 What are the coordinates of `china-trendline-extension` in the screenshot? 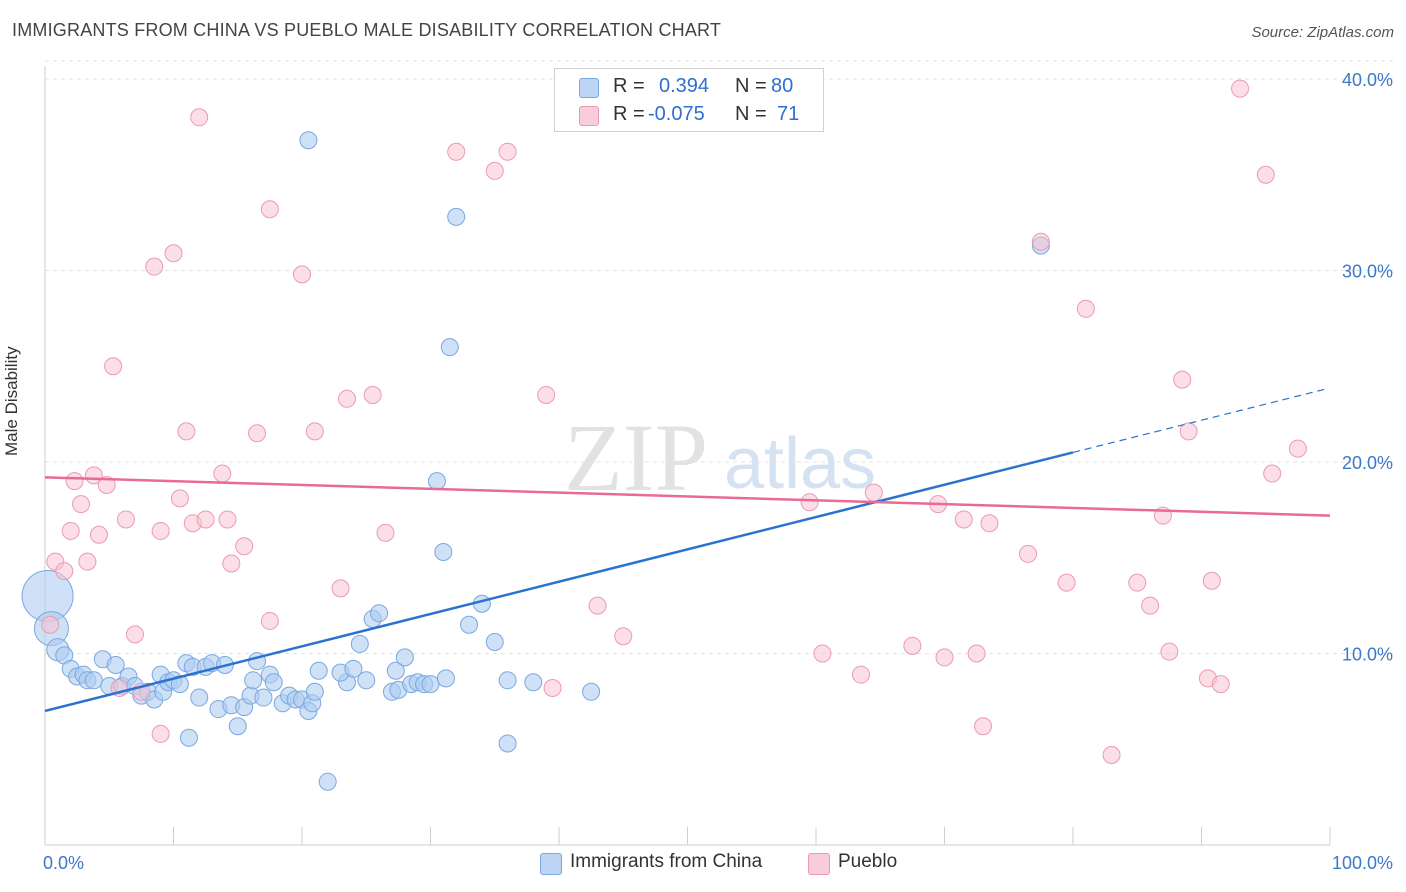 It's located at (1199, 421).